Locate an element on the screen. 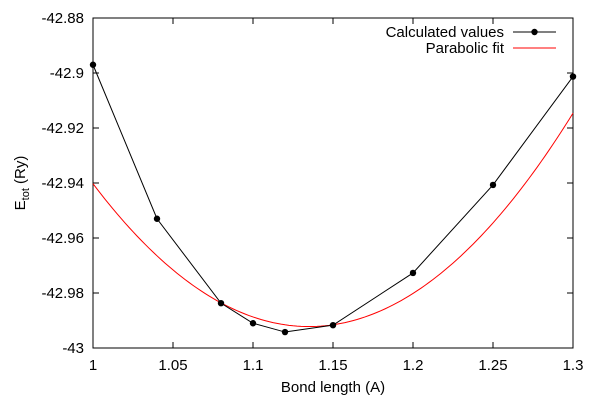 This screenshot has height=400, width=600. legend-label-calculated: Calculated values is located at coordinates (445, 32).